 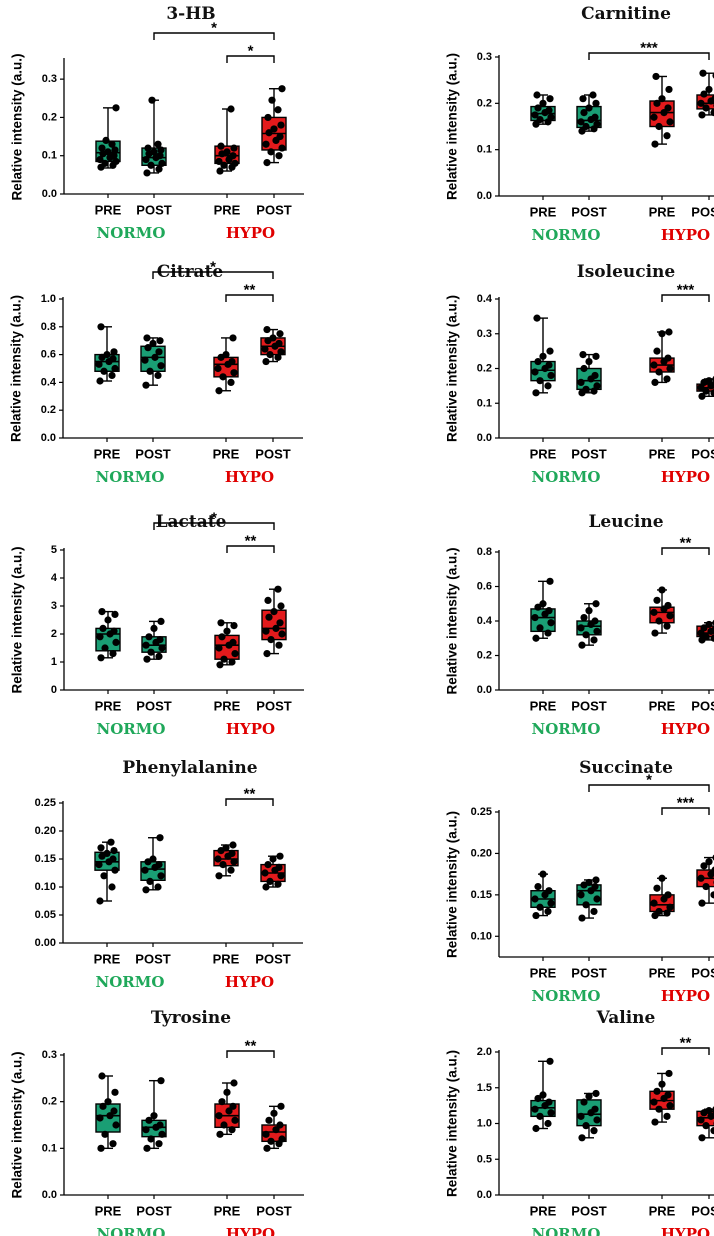 I want to click on y-tick-label: 0.05, so click(x=45, y=915).